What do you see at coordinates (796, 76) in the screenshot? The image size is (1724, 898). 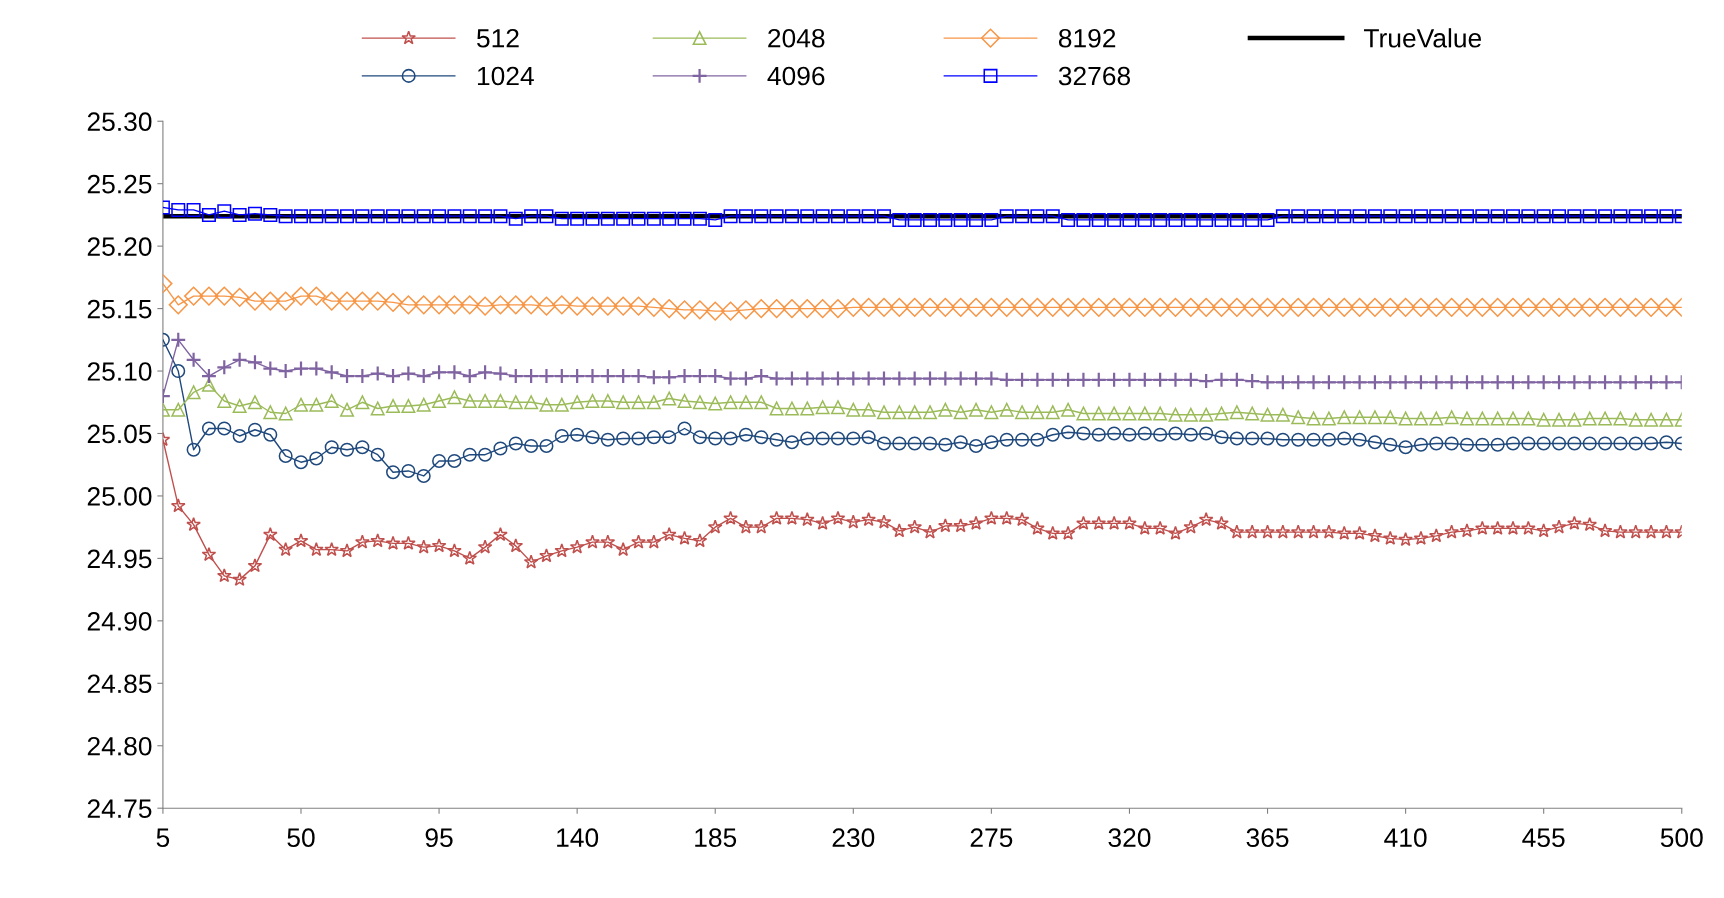 I see `legend-label: 4096` at bounding box center [796, 76].